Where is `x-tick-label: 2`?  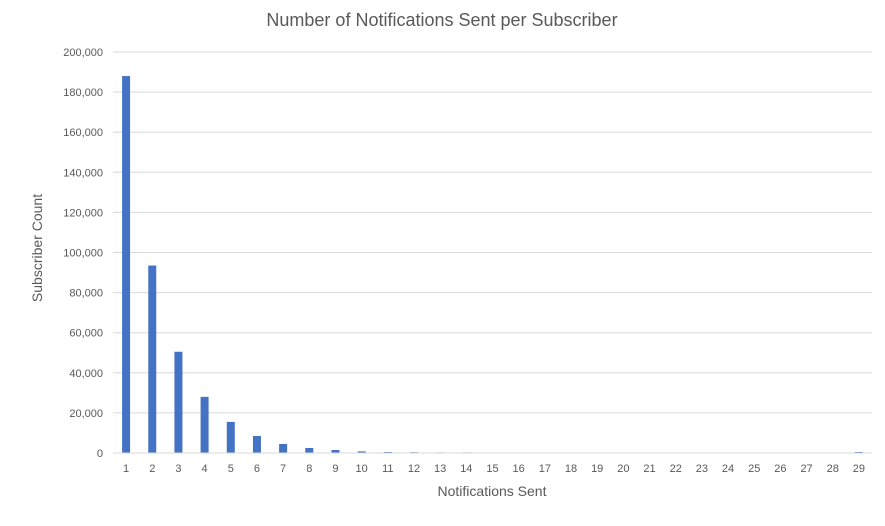
x-tick-label: 2 is located at coordinates (152, 469).